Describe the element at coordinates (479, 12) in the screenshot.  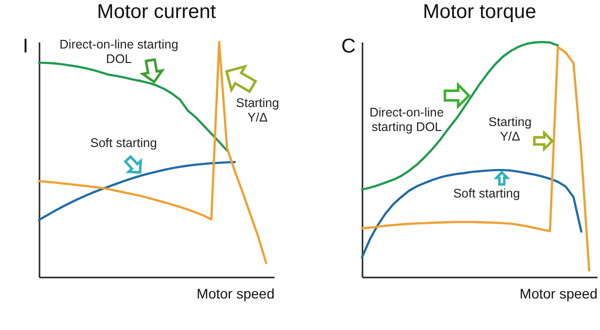
I see `chart-title: Motor torque` at that location.